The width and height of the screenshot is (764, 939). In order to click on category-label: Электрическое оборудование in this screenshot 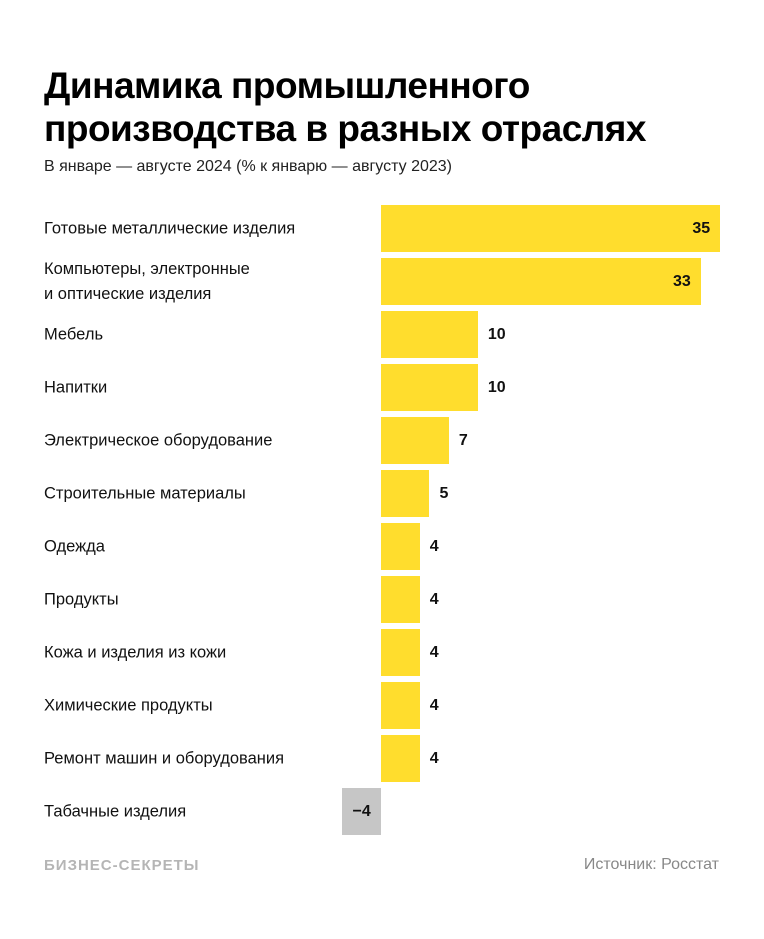, I will do `click(158, 440)`.